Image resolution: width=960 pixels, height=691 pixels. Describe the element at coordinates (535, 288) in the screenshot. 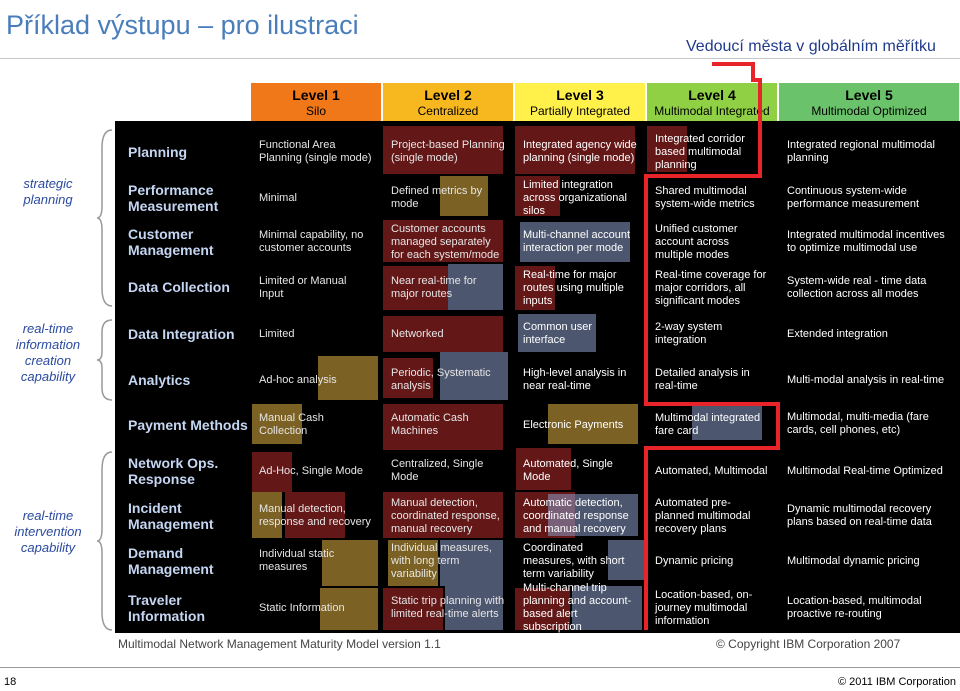

I see `highlight-data-collection-l3` at that location.